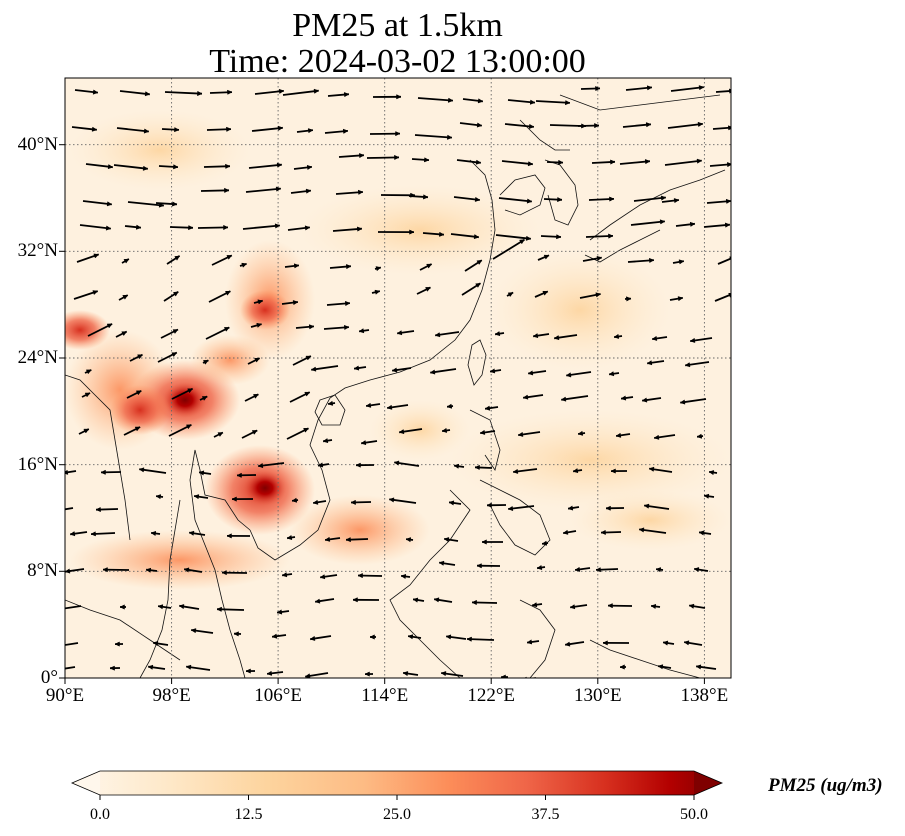 The width and height of the screenshot is (905, 836). Describe the element at coordinates (694, 814) in the screenshot. I see `colorbar-tick-4: 50.0` at that location.